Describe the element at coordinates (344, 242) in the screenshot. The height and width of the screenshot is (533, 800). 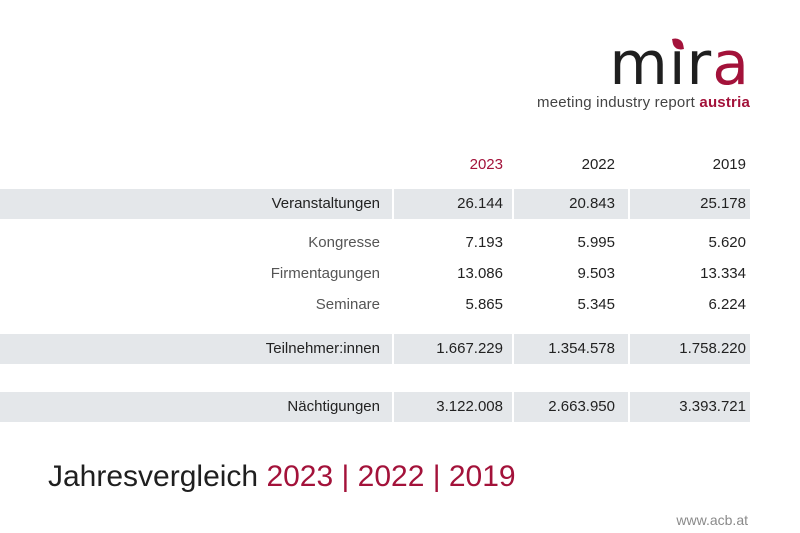
I see `row-label: Kongresse` at that location.